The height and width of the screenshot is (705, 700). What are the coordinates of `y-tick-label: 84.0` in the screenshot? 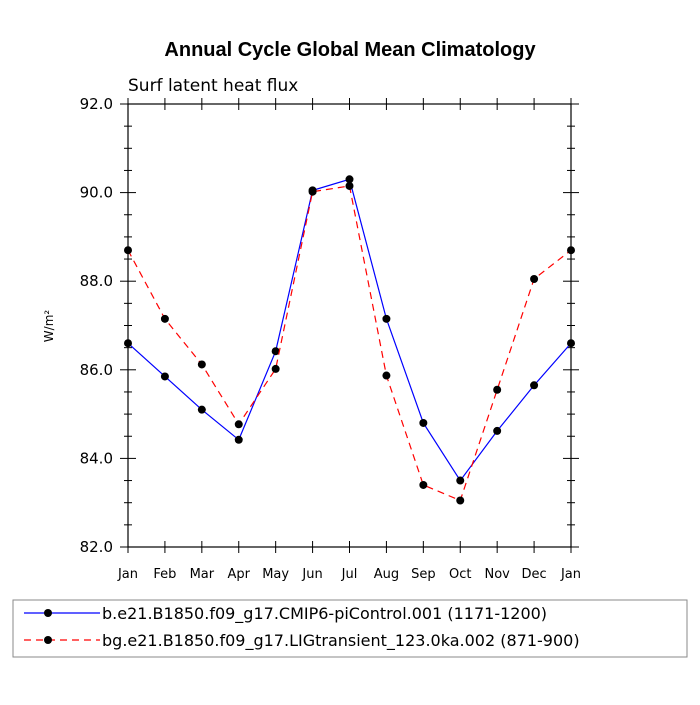 It's located at (96, 458).